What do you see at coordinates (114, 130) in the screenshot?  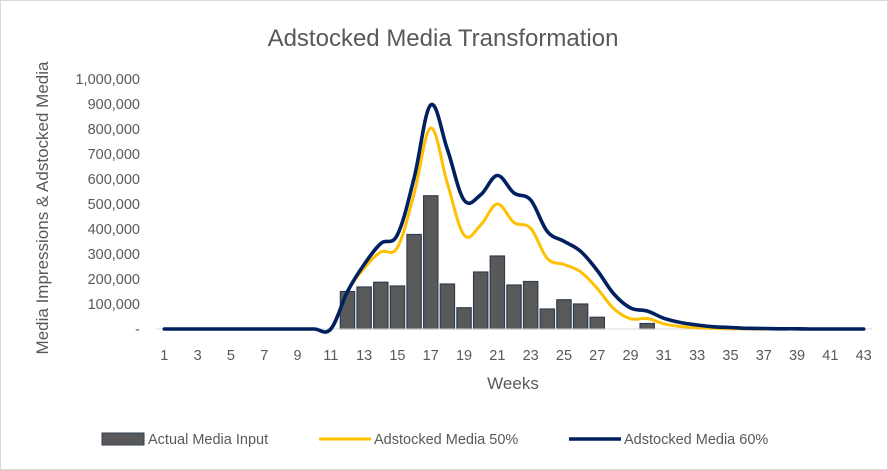 I see `y-tick-label: 800,000` at bounding box center [114, 130].